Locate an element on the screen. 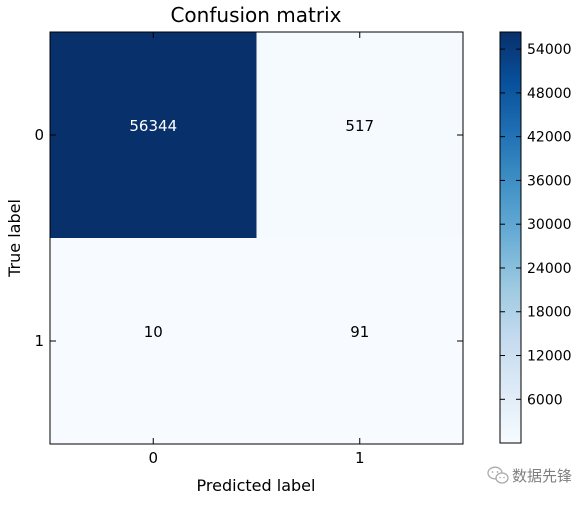 The width and height of the screenshot is (586, 505). y-tick-label: 1 is located at coordinates (39, 341).